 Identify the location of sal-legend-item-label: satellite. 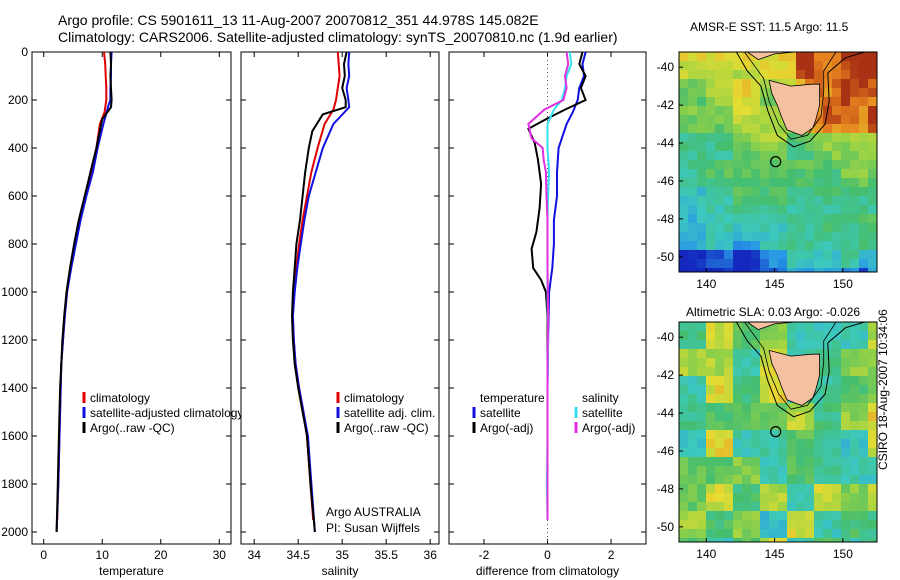
(602, 413).